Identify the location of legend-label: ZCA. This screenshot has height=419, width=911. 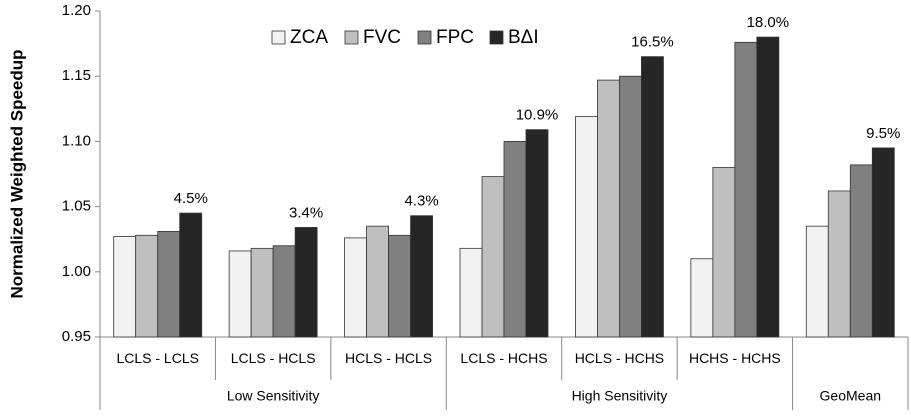
(309, 37).